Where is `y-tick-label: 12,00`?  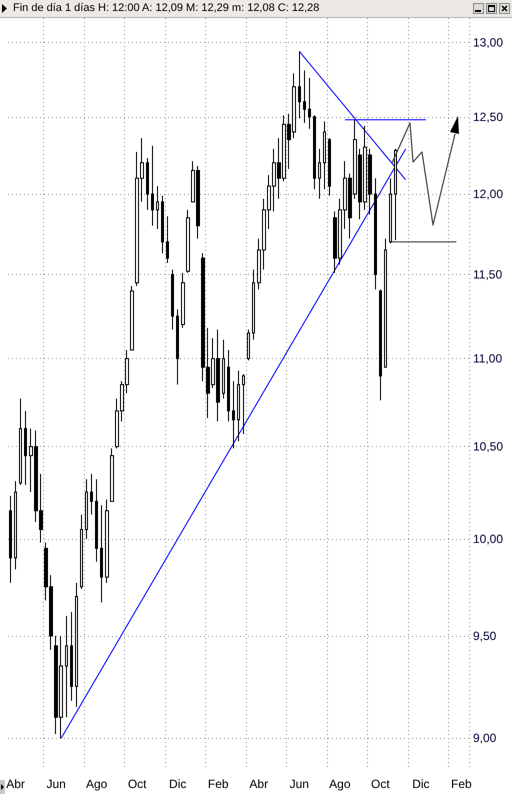
y-tick-label: 12,00 is located at coordinates (488, 193).